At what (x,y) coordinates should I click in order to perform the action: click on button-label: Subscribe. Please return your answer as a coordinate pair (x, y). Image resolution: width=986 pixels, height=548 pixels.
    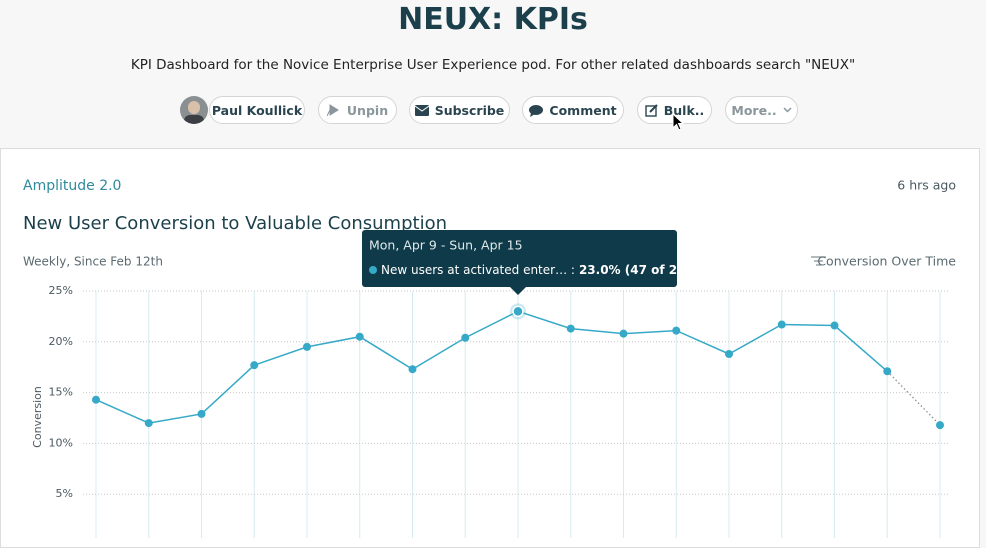
    Looking at the image, I should click on (469, 110).